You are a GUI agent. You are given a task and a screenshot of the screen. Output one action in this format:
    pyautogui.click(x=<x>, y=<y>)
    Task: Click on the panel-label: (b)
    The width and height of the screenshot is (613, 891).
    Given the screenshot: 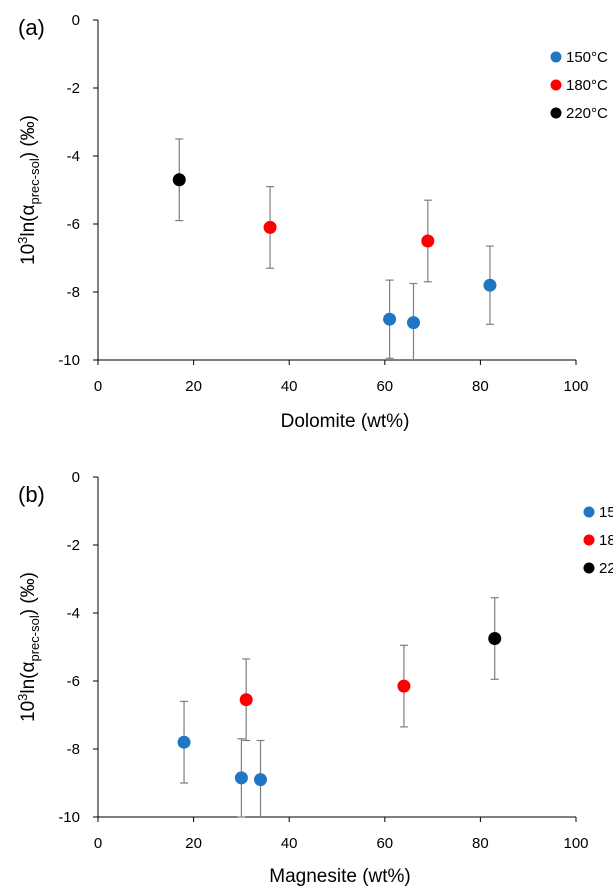 What is the action you would take?
    pyautogui.click(x=31, y=494)
    